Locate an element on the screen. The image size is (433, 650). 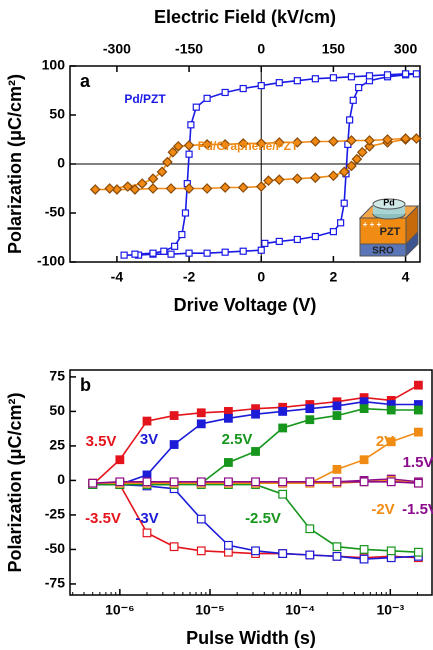
x-axis-title: Pulse Width (s) is located at coordinates (251, 638).